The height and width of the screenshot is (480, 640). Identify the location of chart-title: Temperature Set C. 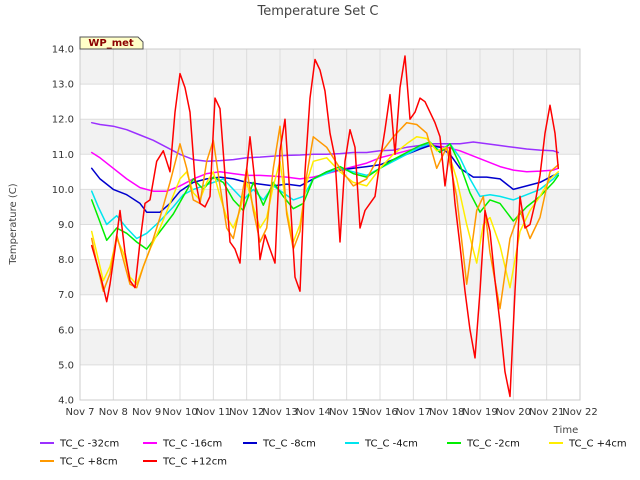
(317, 11).